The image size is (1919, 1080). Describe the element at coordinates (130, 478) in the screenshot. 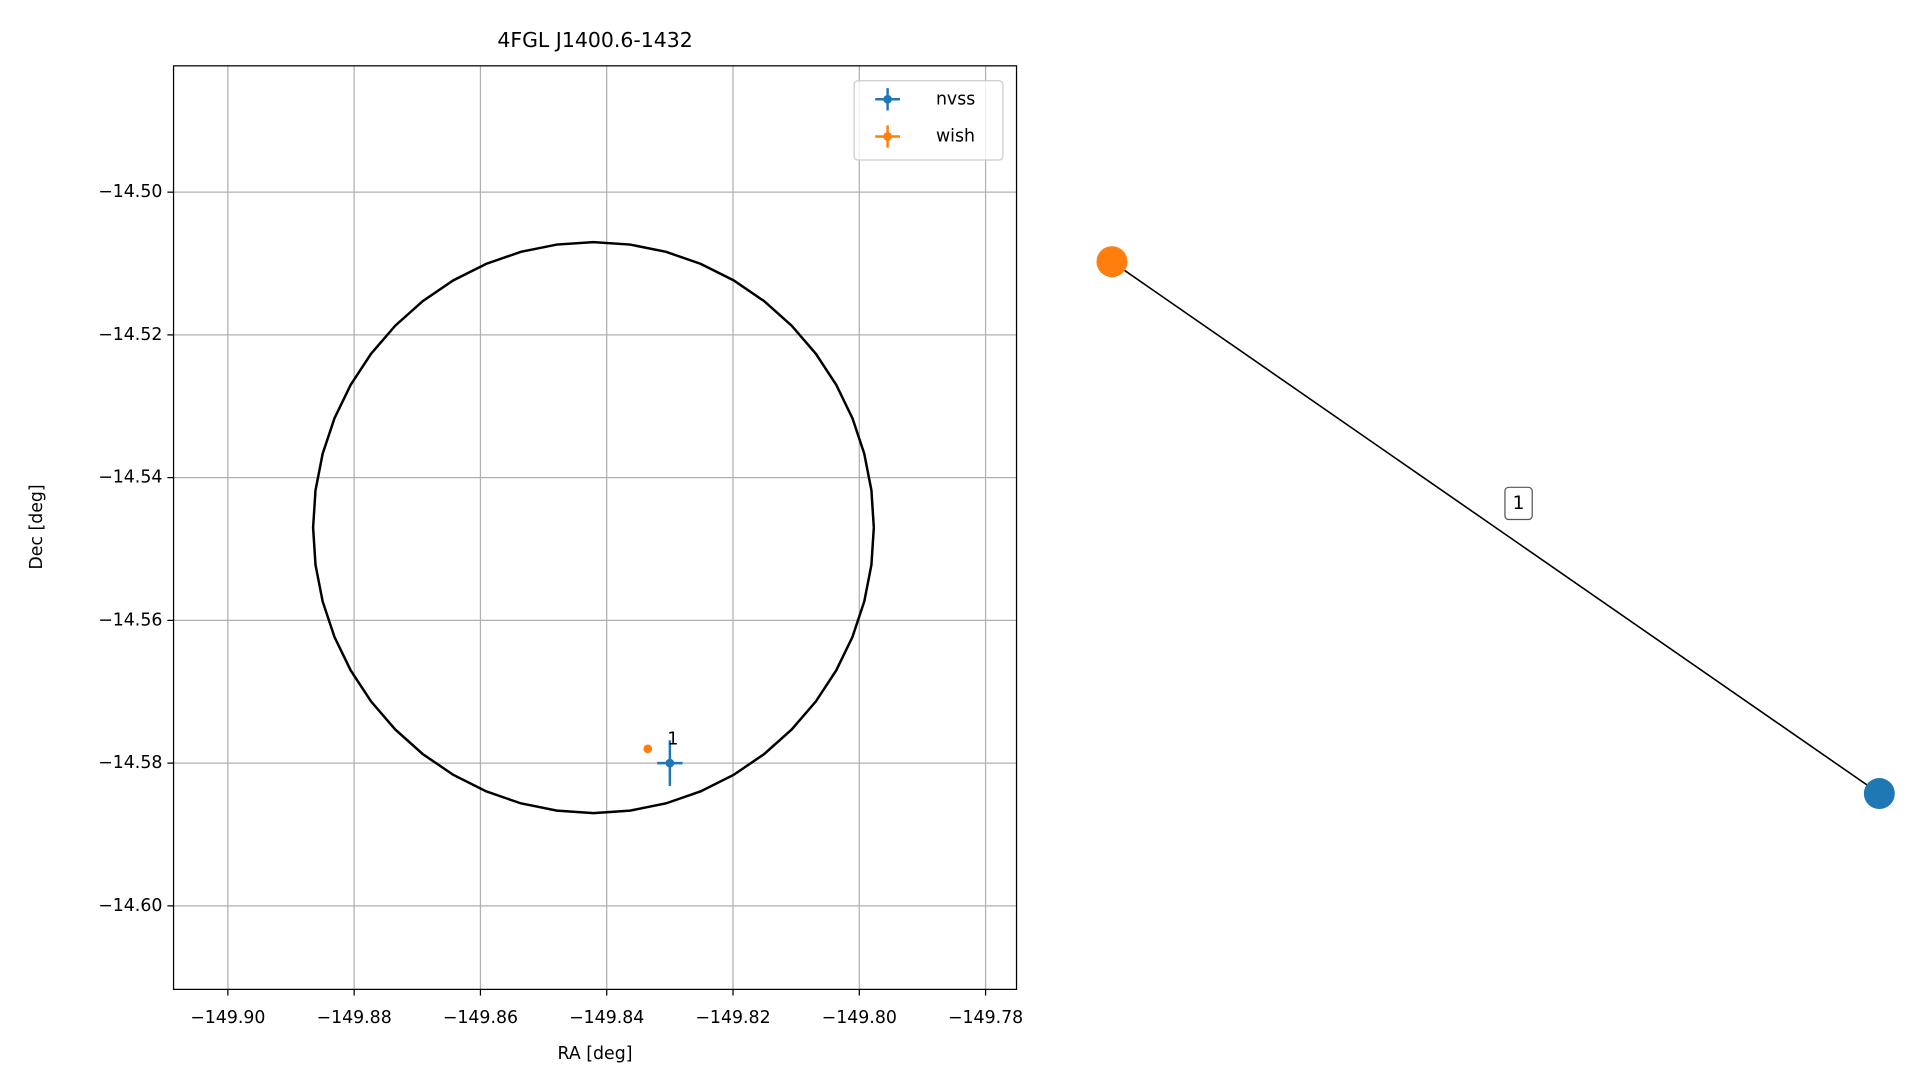

I see `y-tick-label: −14.54` at that location.